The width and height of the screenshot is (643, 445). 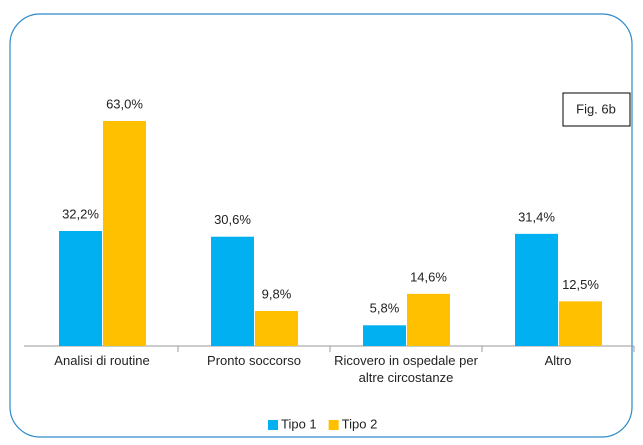 What do you see at coordinates (299, 423) in the screenshot?
I see `legend-label: Tipo 1` at bounding box center [299, 423].